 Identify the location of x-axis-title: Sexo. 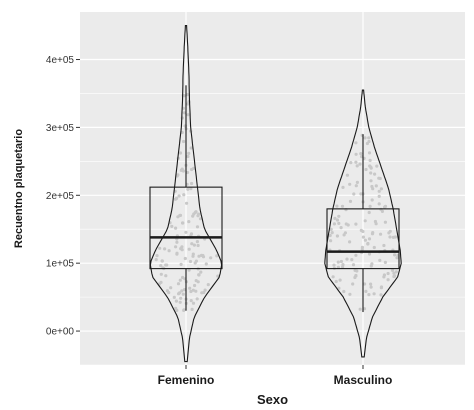
(272, 399).